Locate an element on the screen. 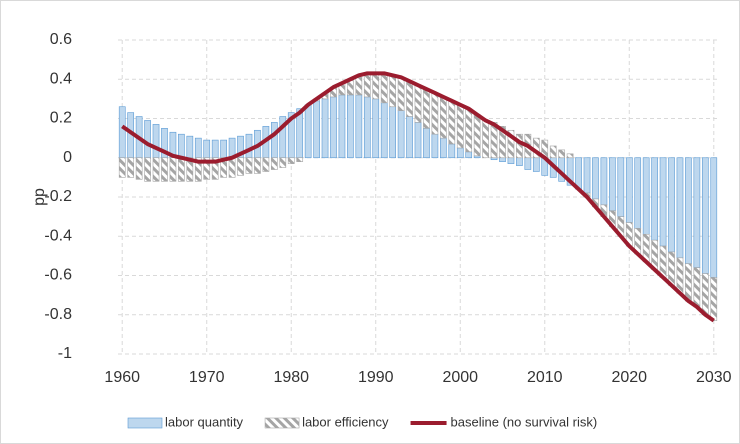  x-tick-label: 1960 is located at coordinates (122, 377).